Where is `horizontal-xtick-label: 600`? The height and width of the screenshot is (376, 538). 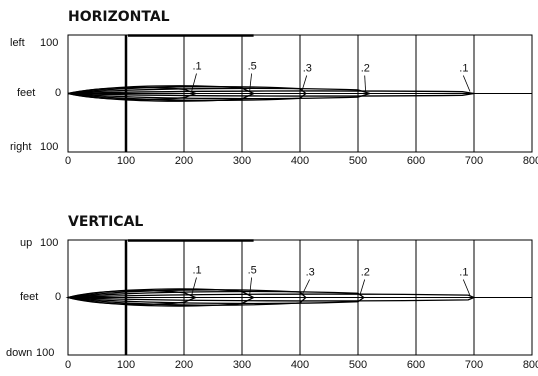 horizontal-xtick-label: 600 is located at coordinates (416, 161).